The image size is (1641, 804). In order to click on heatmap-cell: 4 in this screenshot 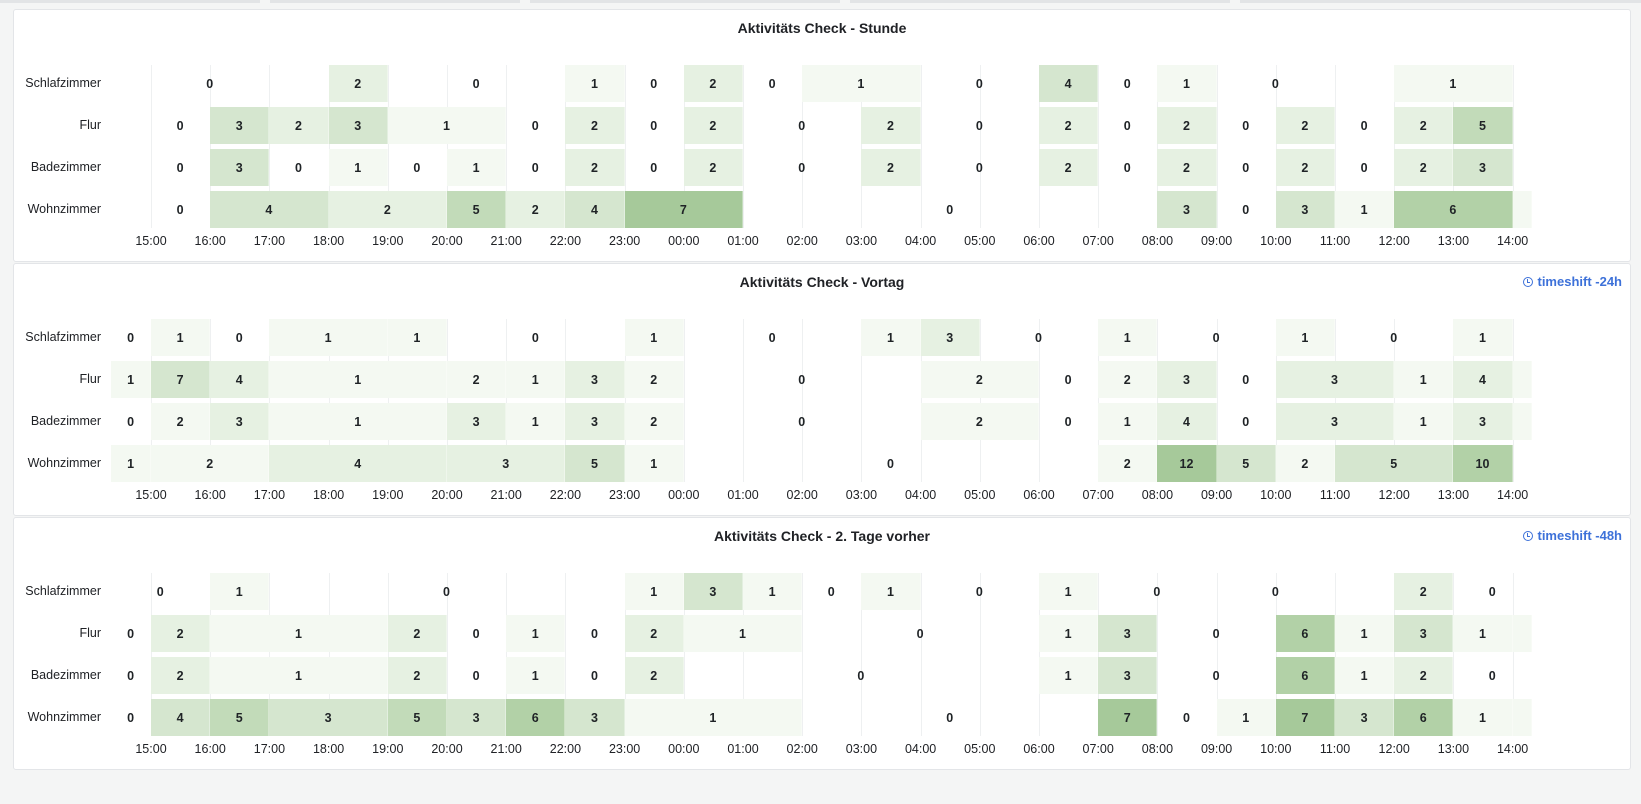, I will do `click(595, 209)`.